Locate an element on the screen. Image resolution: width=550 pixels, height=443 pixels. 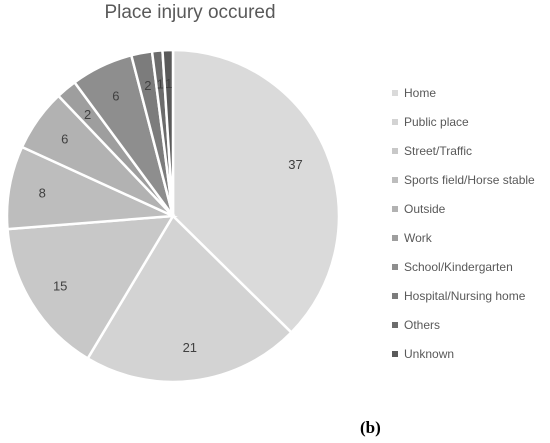
pie-slice-street-traffic is located at coordinates (91, 287).